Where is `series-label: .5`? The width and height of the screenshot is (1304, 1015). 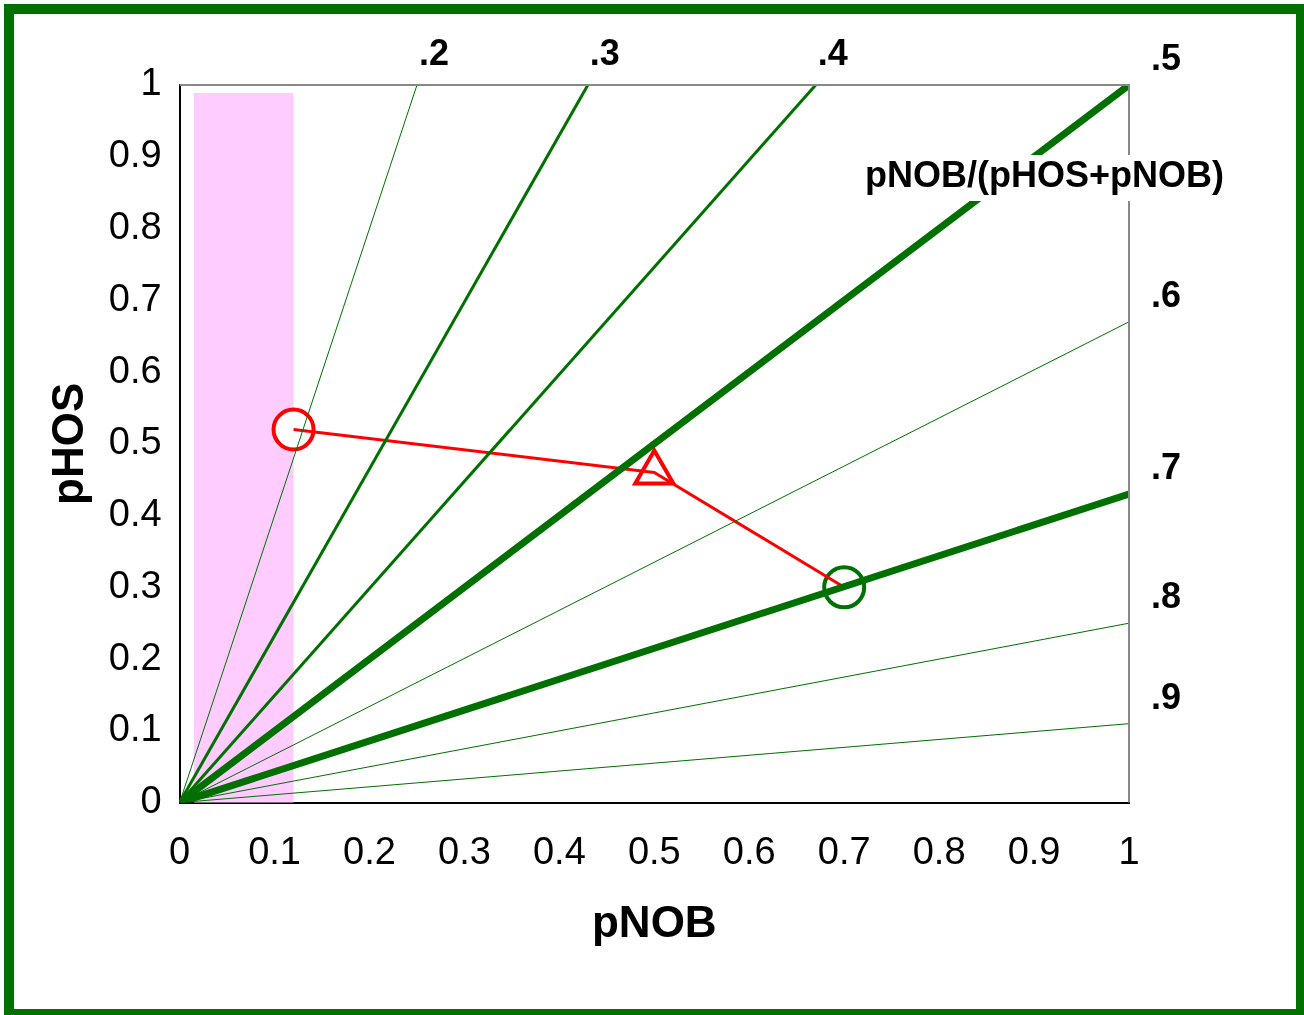
series-label: .5 is located at coordinates (1166, 57).